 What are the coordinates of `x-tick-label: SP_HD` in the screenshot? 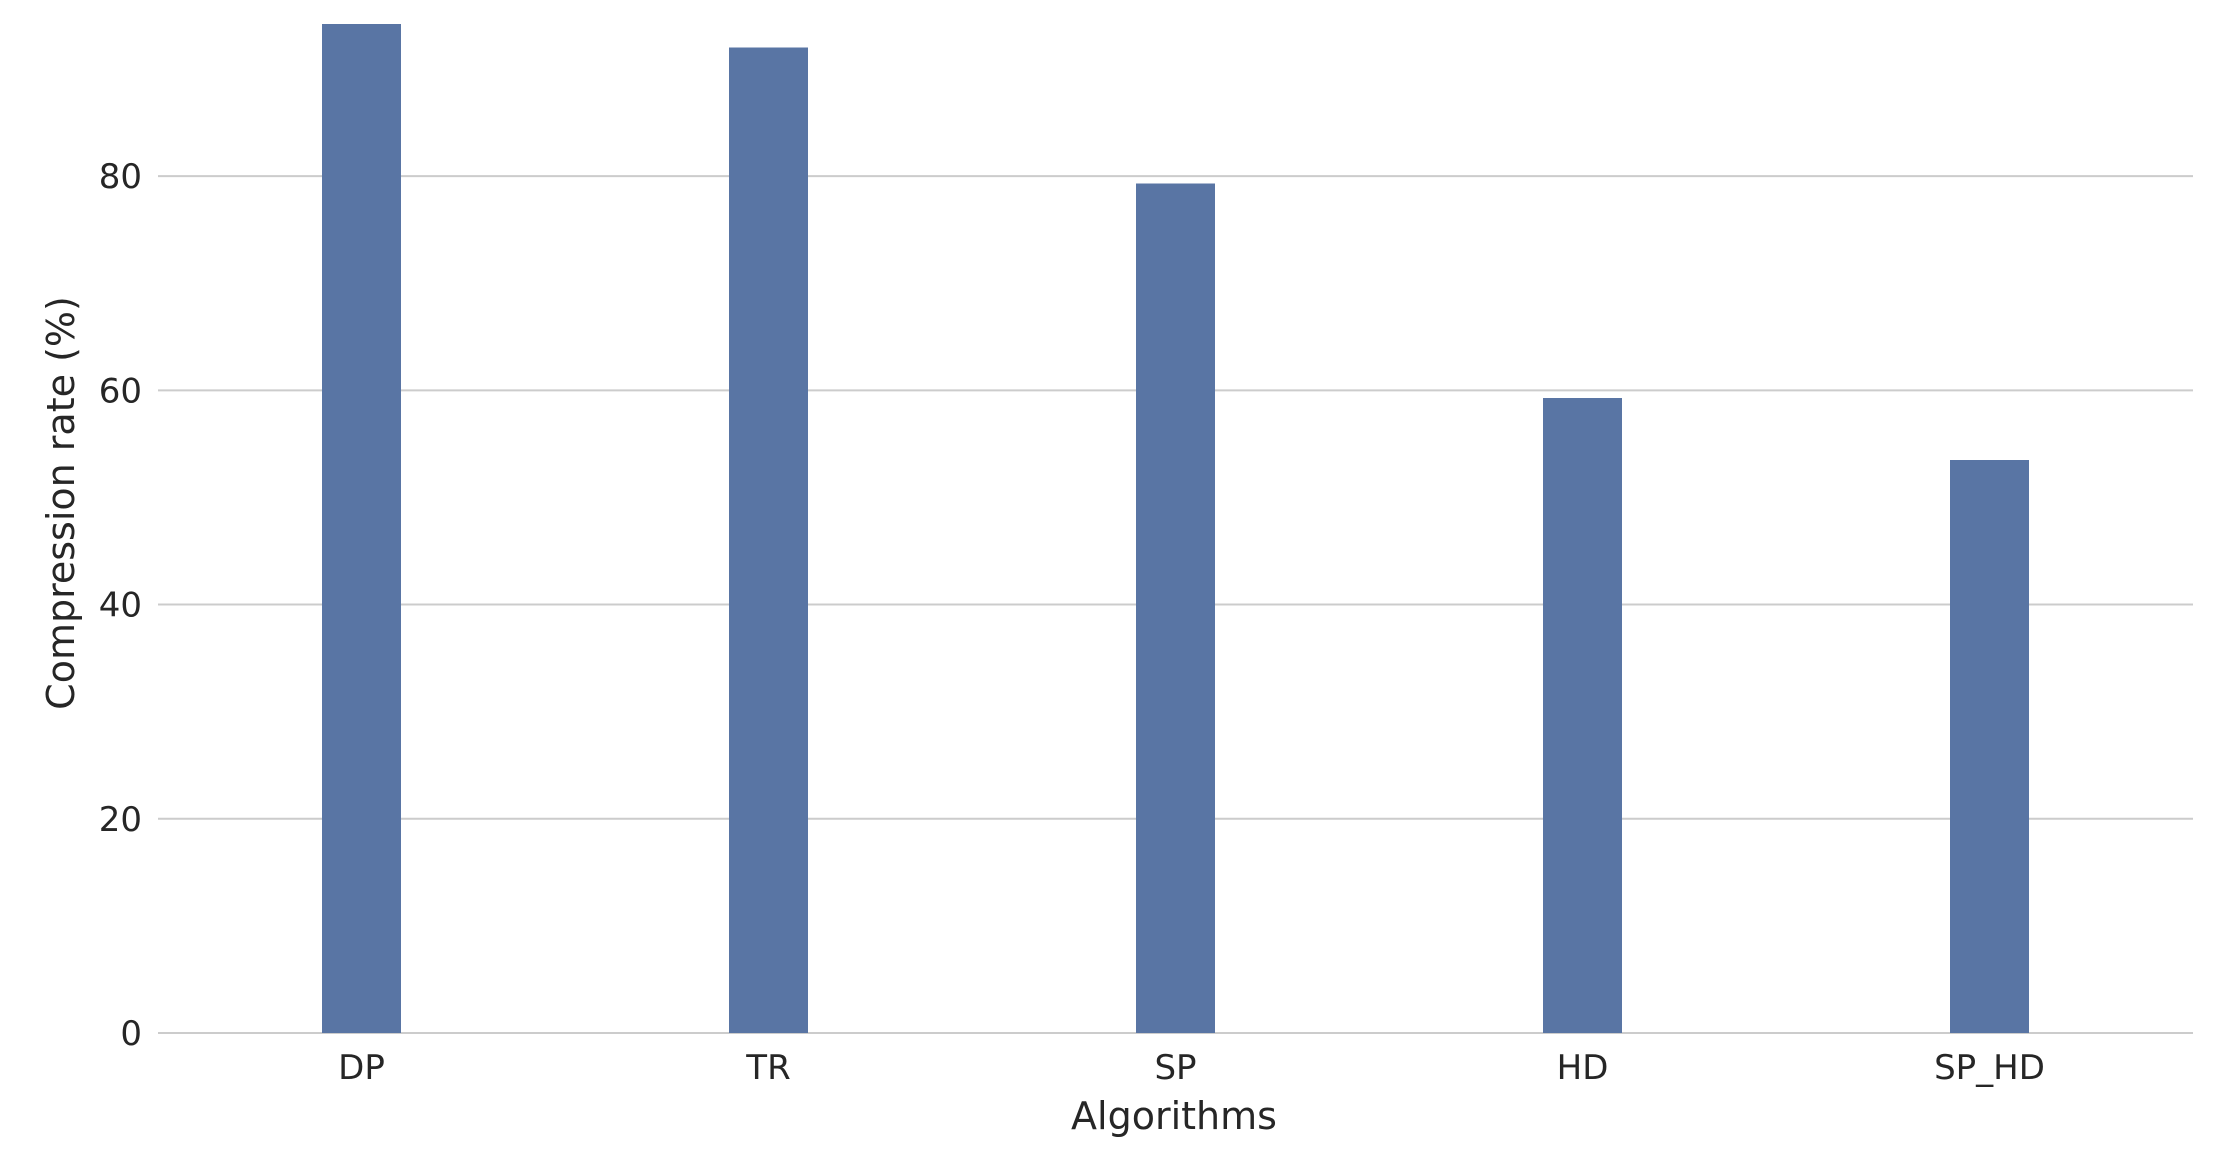 It's located at (1989, 1068).